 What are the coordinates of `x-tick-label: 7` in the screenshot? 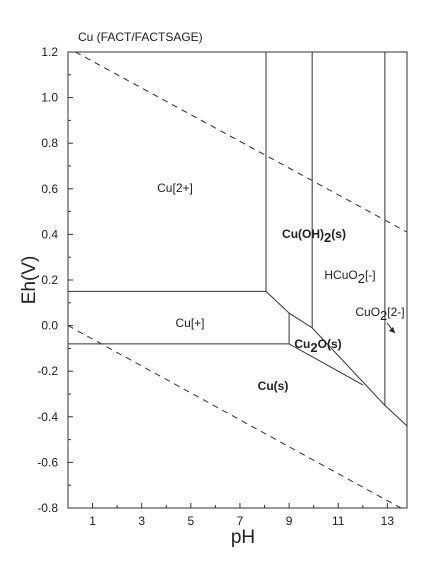 It's located at (240, 521).